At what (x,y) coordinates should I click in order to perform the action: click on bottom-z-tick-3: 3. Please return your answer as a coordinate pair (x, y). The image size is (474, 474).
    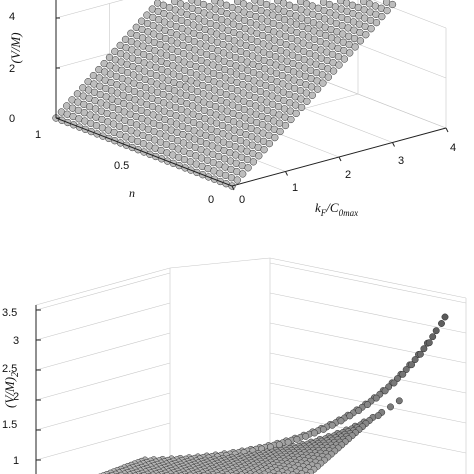
    Looking at the image, I should click on (16, 341).